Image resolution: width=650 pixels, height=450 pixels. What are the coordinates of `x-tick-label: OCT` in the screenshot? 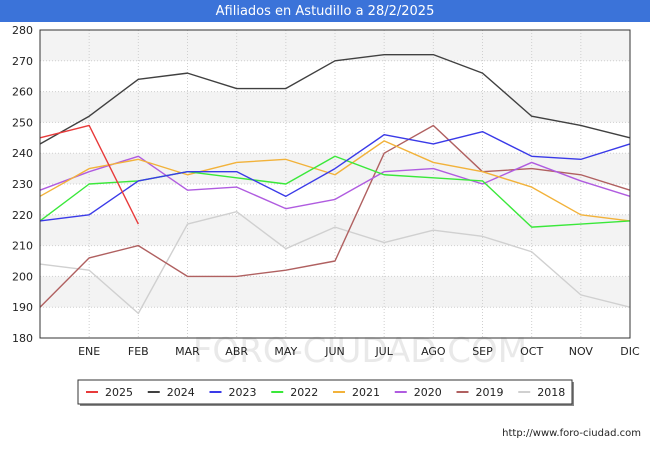 It's located at (531, 351).